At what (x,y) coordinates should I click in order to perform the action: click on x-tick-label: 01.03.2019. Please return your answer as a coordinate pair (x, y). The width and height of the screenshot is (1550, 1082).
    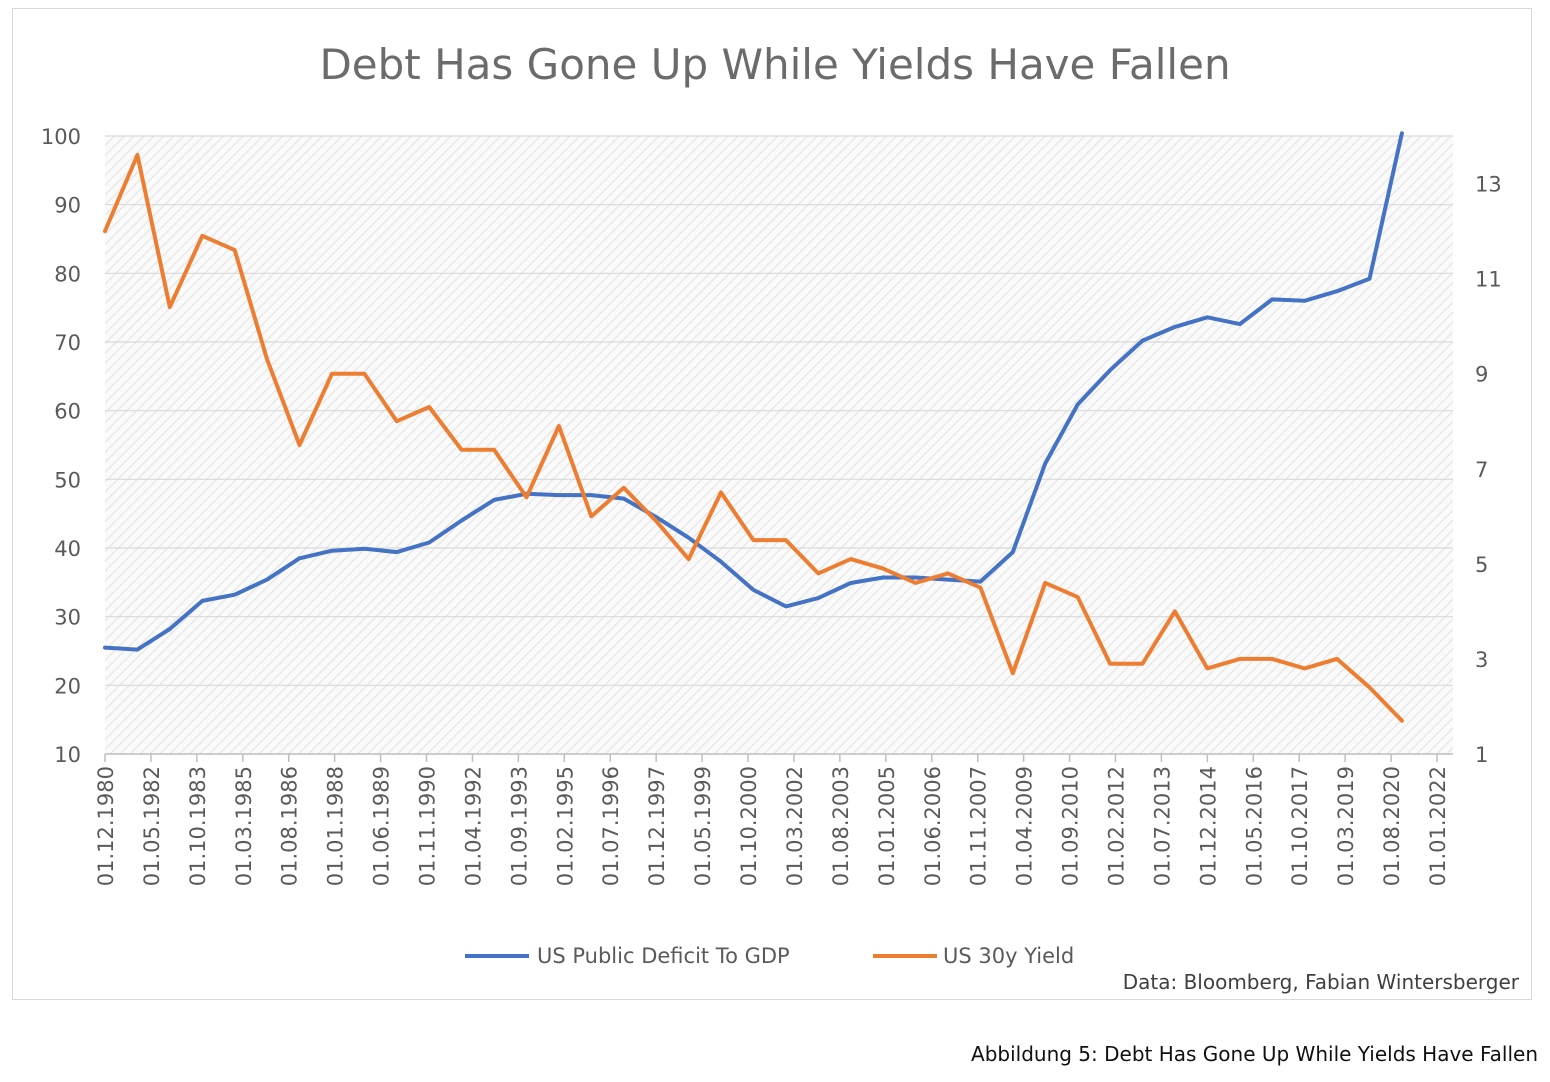
    Looking at the image, I should click on (1346, 826).